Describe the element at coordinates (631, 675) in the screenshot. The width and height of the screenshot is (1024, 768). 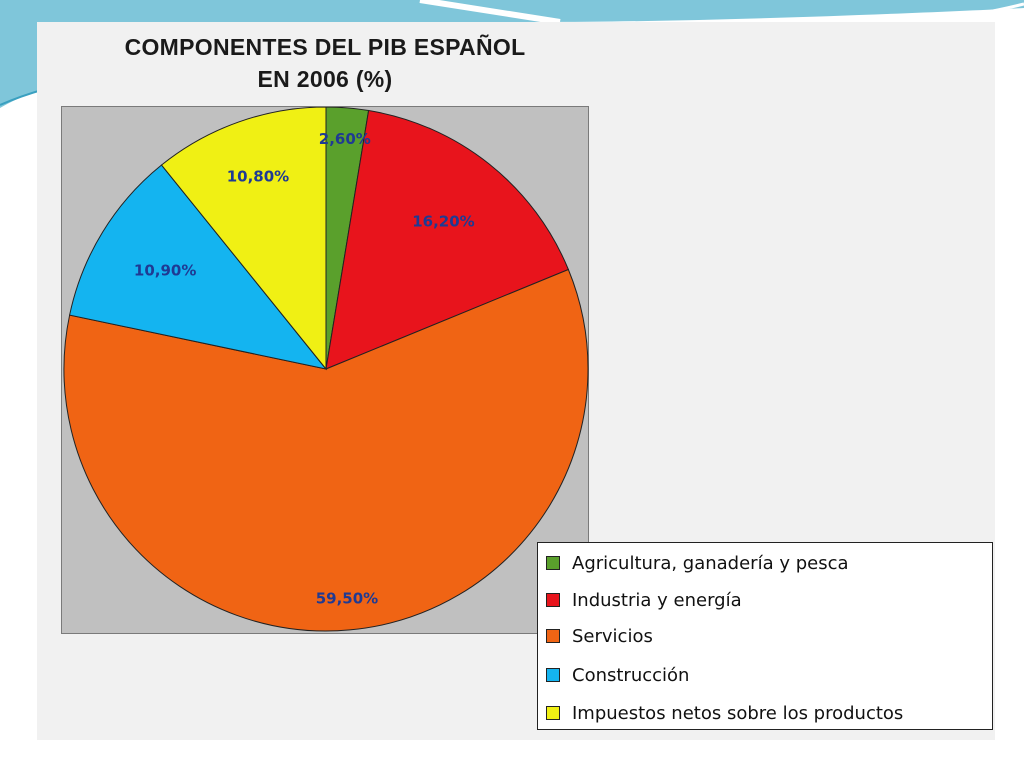
I see `legend-label-3: Construcción` at that location.